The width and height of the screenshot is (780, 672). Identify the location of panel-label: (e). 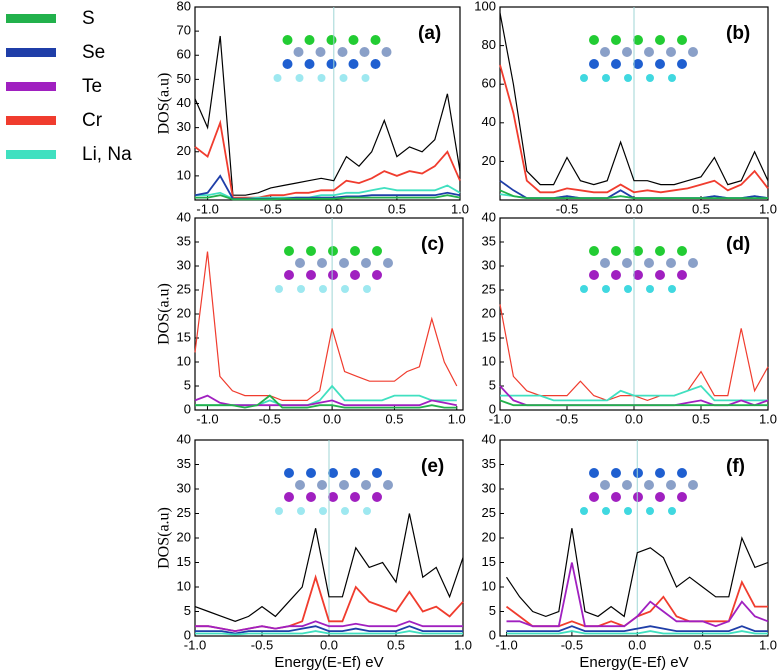
(432, 466).